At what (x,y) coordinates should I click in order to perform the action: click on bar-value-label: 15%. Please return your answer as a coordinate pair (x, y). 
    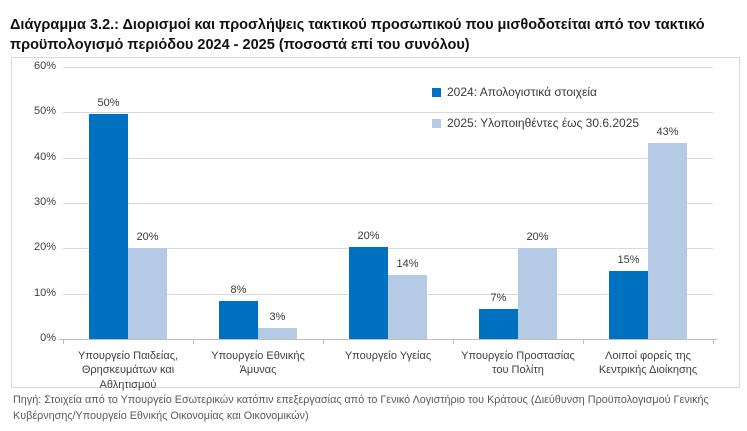
    Looking at the image, I should click on (628, 260).